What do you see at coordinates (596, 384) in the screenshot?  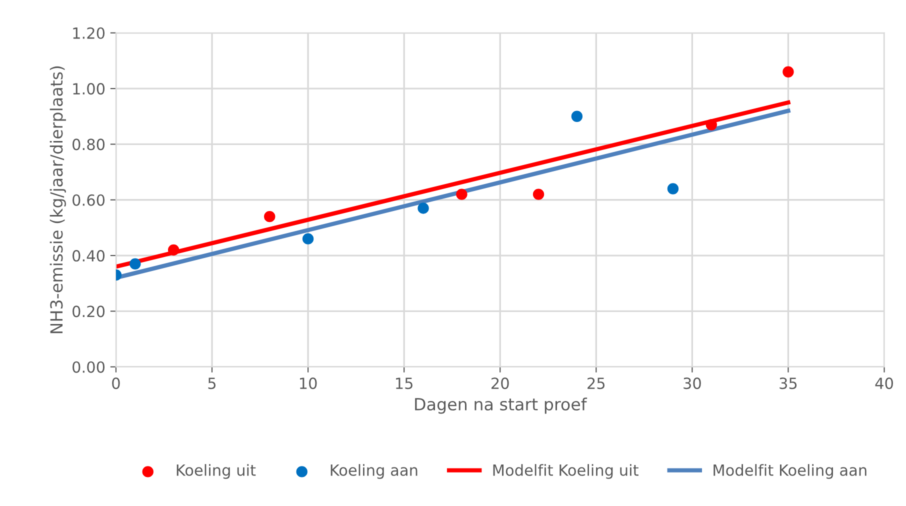 I see `x-tick-label: 25` at bounding box center [596, 384].